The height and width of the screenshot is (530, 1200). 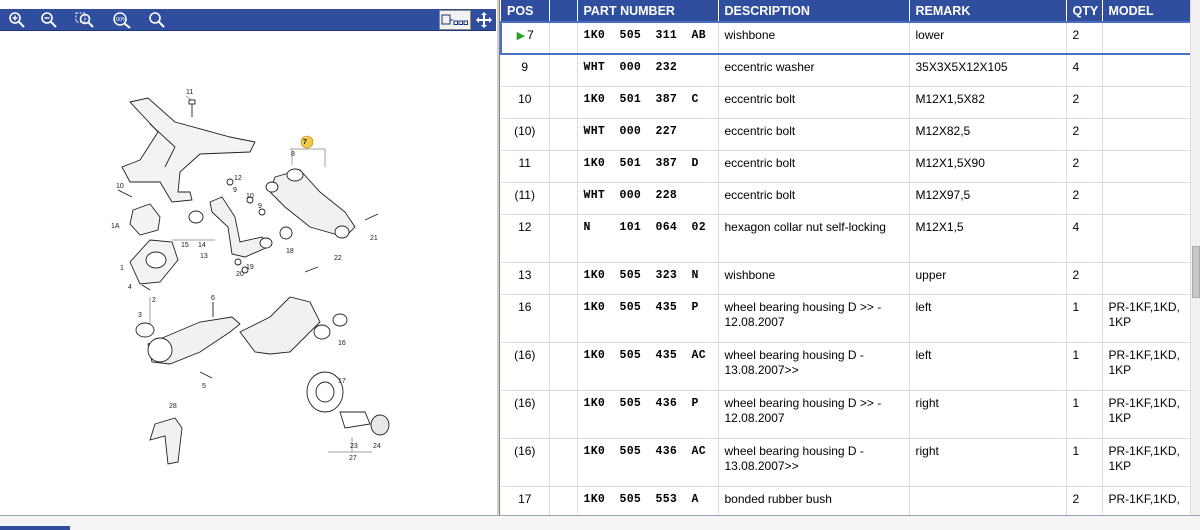 What do you see at coordinates (240, 274) in the screenshot?
I see `diagram-label-20: 20` at bounding box center [240, 274].